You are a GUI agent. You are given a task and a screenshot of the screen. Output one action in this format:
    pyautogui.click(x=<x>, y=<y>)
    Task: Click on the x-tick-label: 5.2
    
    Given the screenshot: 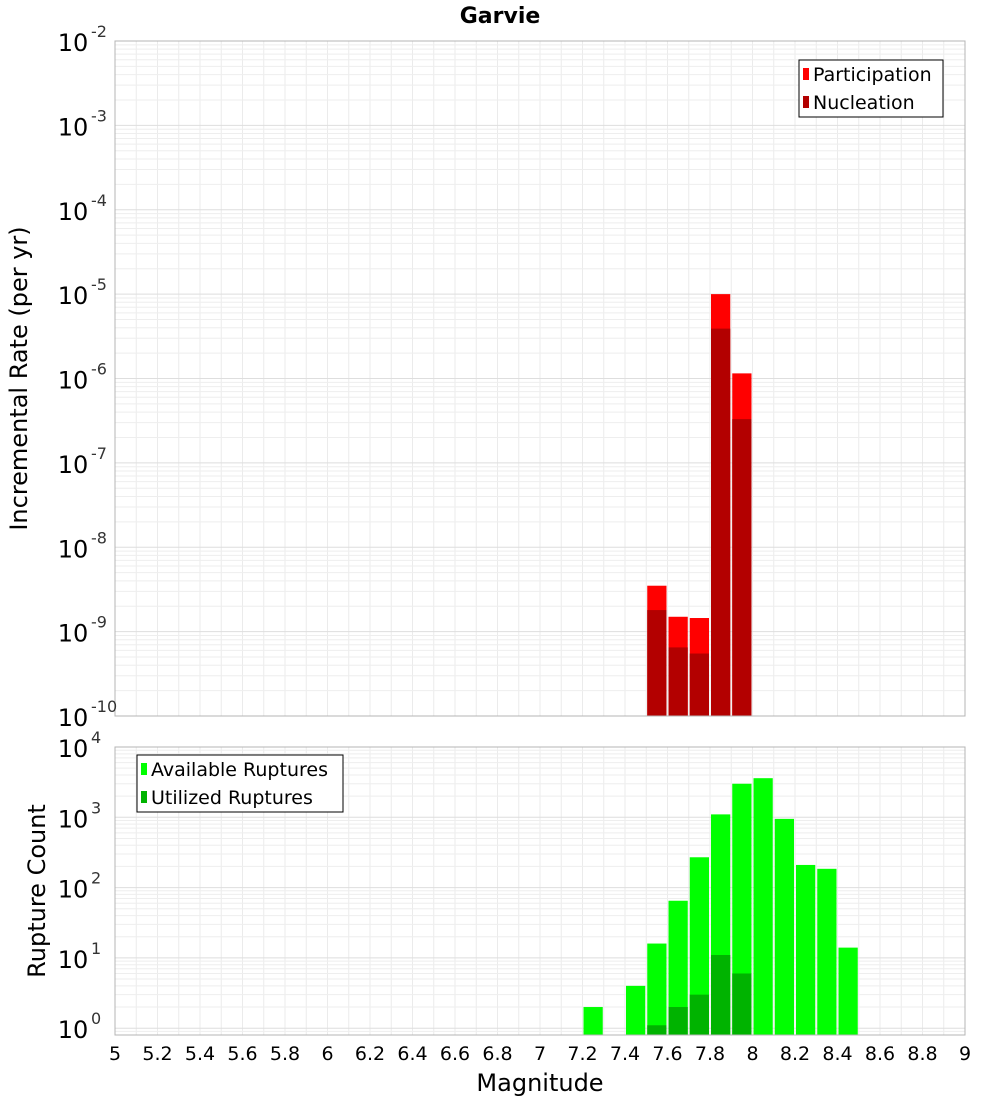 What is the action you would take?
    pyautogui.click(x=157, y=1054)
    